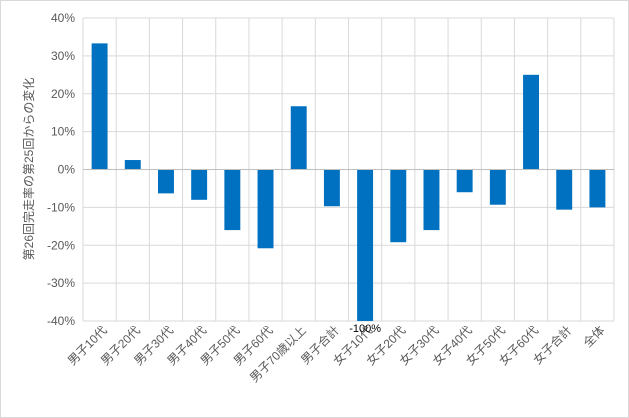 This screenshot has height=418, width=629. I want to click on y-tick-label: 20%, so click(63, 94).